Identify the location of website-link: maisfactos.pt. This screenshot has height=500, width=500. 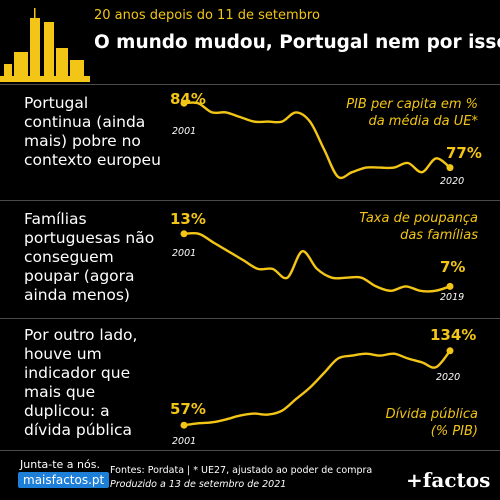
(64, 480).